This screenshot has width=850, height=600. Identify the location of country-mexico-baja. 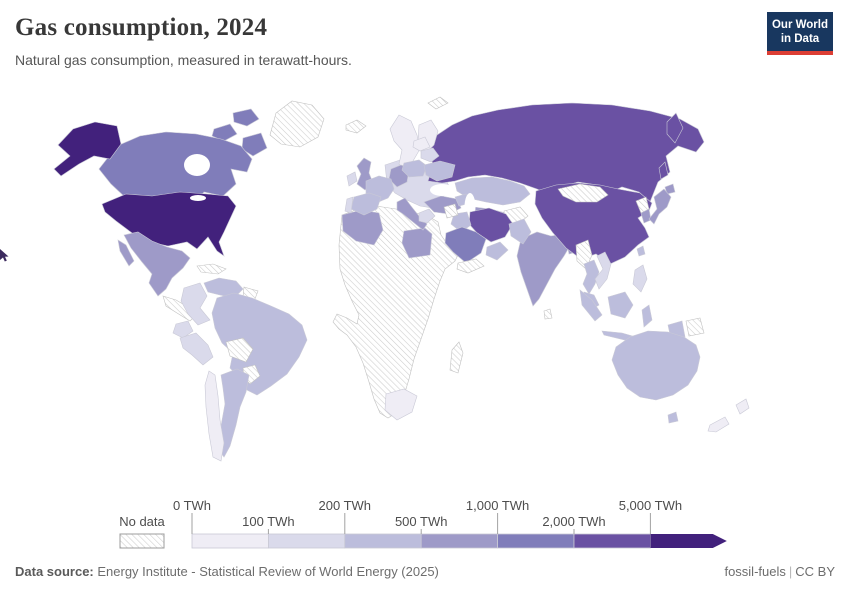
(126, 253).